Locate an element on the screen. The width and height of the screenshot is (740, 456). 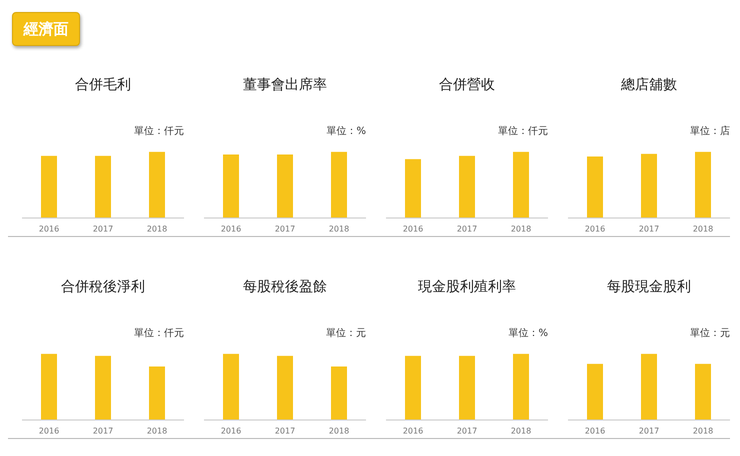
chart-title: 合併毛利 is located at coordinates (103, 85).